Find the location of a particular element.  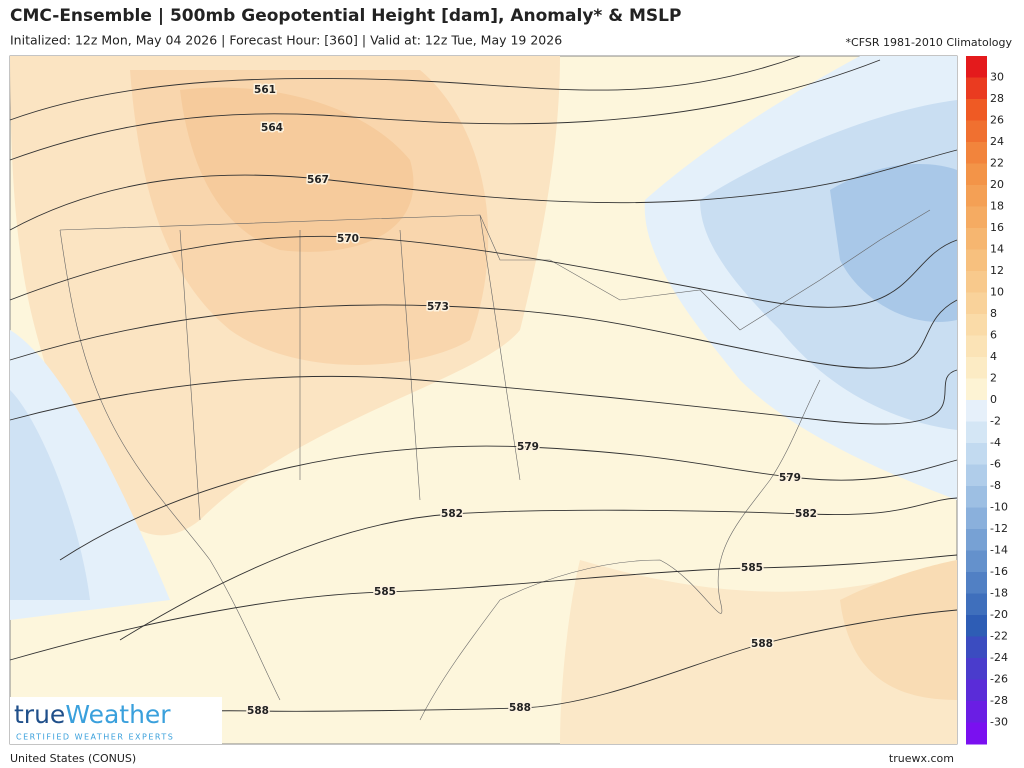

colorbar-label: 0 is located at coordinates (993, 399).